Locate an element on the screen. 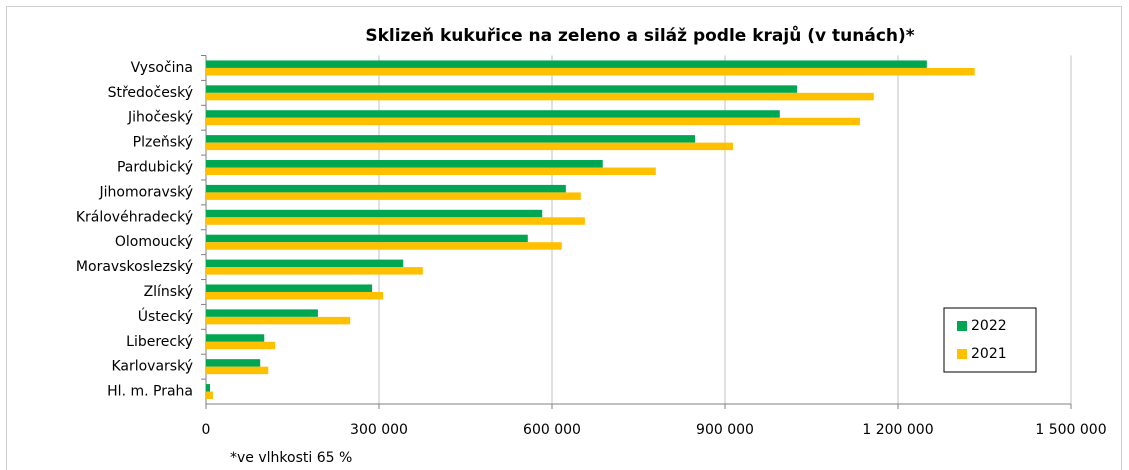 Image resolution: width=1129 pixels, height=470 pixels. y-tick-label: Jihomoravský is located at coordinates (146, 192).